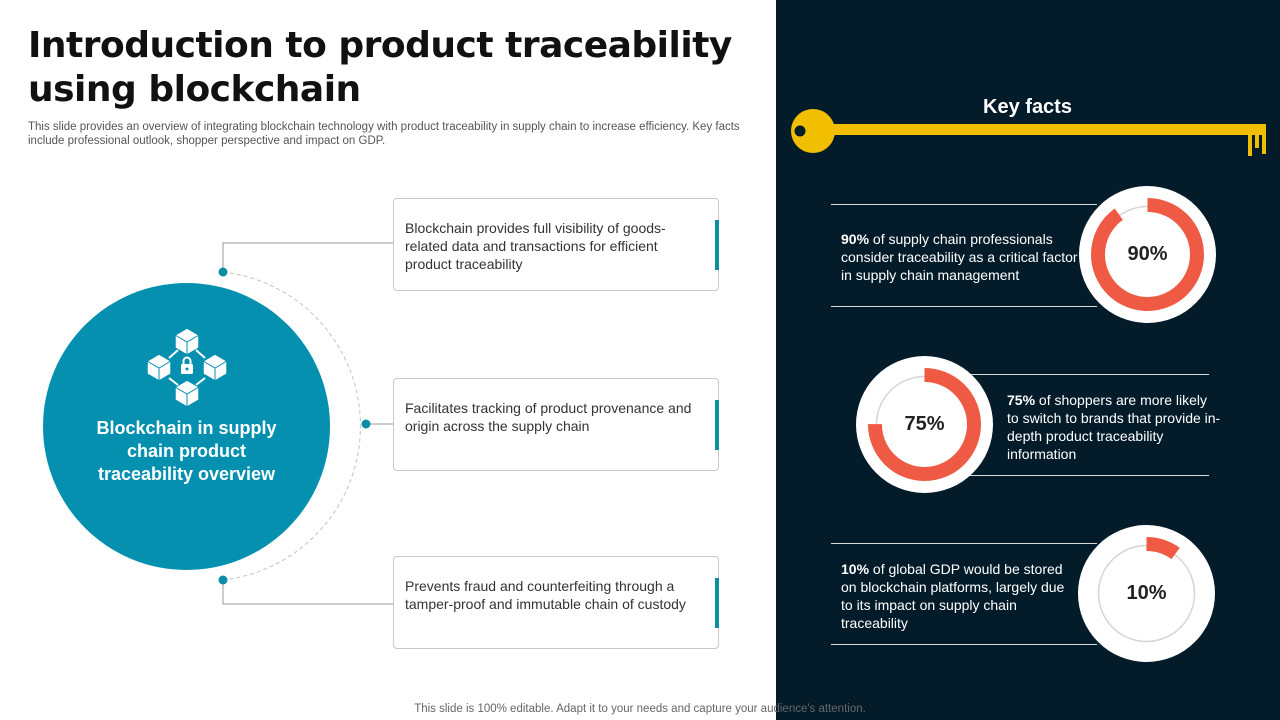 The image size is (1280, 720). Describe the element at coordinates (1028, 132) in the screenshot. I see `key-icon` at that location.